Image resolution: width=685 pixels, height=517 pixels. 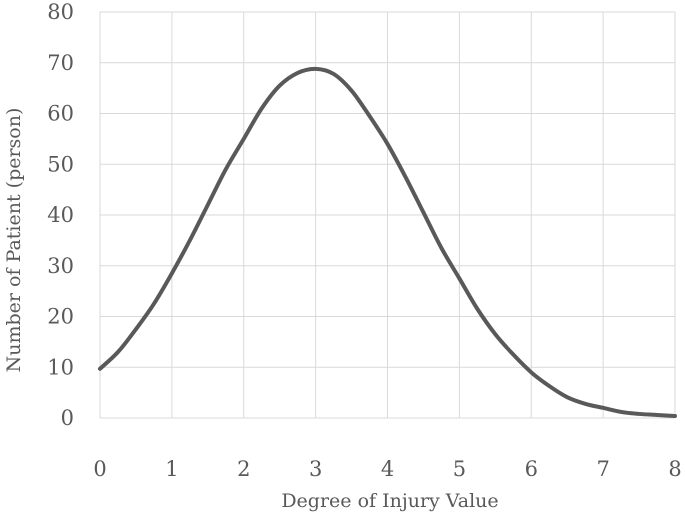 What do you see at coordinates (243, 469) in the screenshot?
I see `x-tick-label-2: 2` at bounding box center [243, 469].